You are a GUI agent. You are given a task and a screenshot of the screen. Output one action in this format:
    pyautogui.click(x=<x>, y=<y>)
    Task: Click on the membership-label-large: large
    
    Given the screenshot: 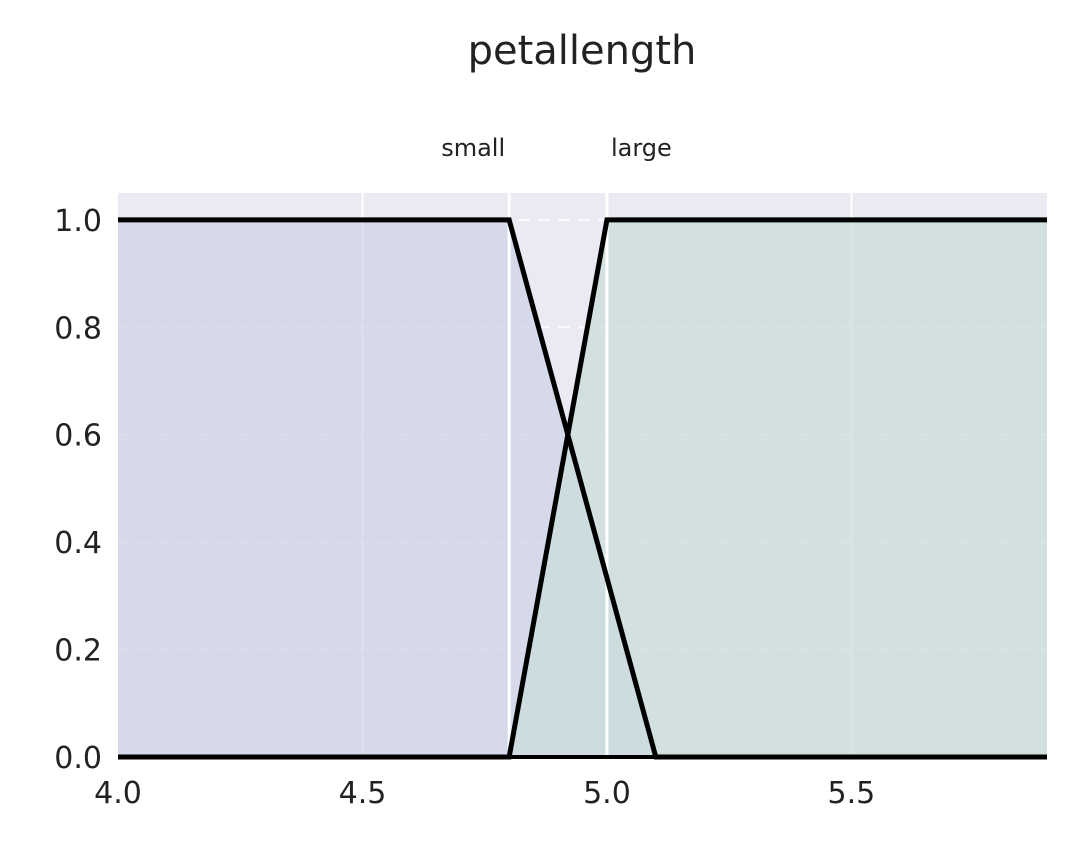 What is the action you would take?
    pyautogui.click(x=641, y=148)
    